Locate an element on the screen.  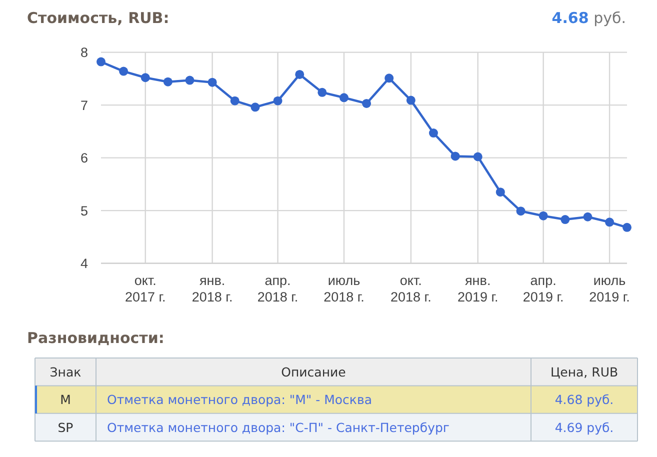
text: 4.69 руб. is located at coordinates (584, 427).